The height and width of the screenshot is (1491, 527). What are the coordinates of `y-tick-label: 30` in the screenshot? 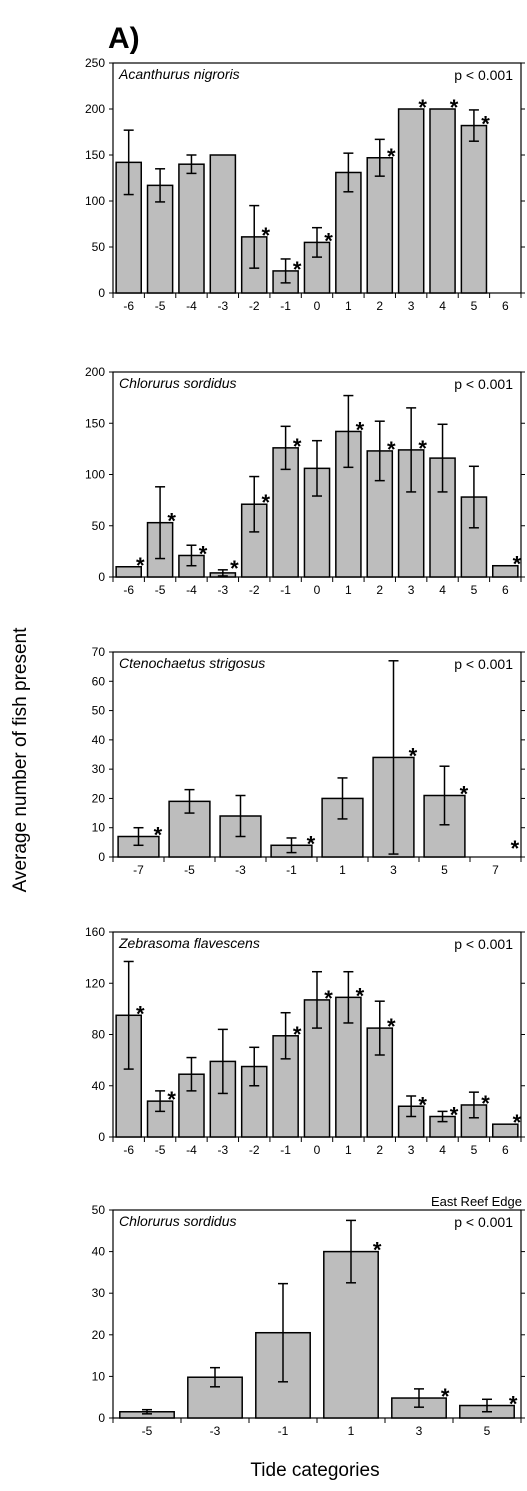 It's located at (99, 769).